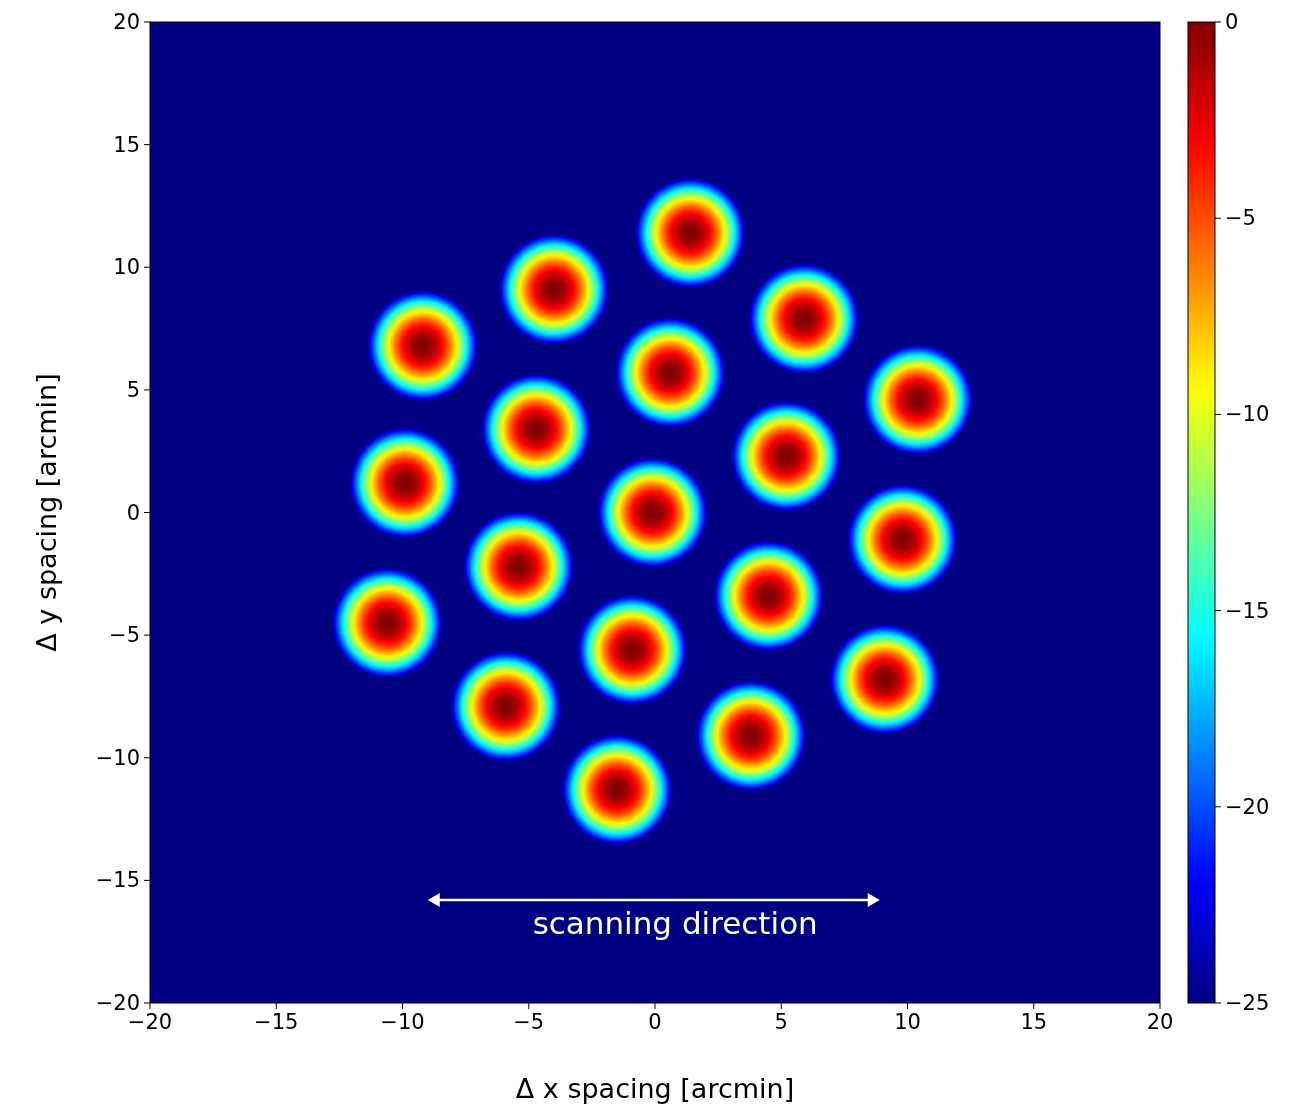 This screenshot has width=1314, height=1118. What do you see at coordinates (1232, 22) in the screenshot?
I see `color-bar-label: 0` at bounding box center [1232, 22].